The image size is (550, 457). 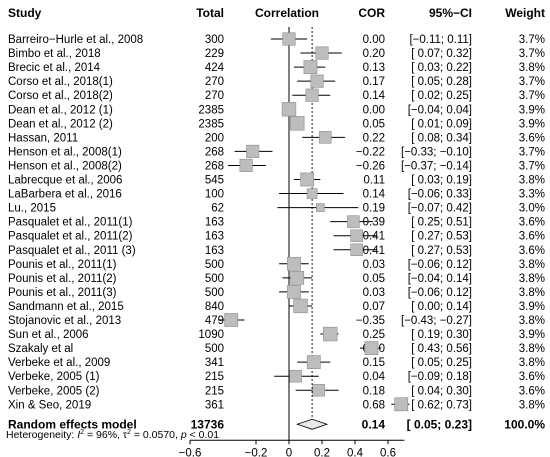 What do you see at coordinates (374, 209) in the screenshot?
I see `study-cor: 0.19` at bounding box center [374, 209].